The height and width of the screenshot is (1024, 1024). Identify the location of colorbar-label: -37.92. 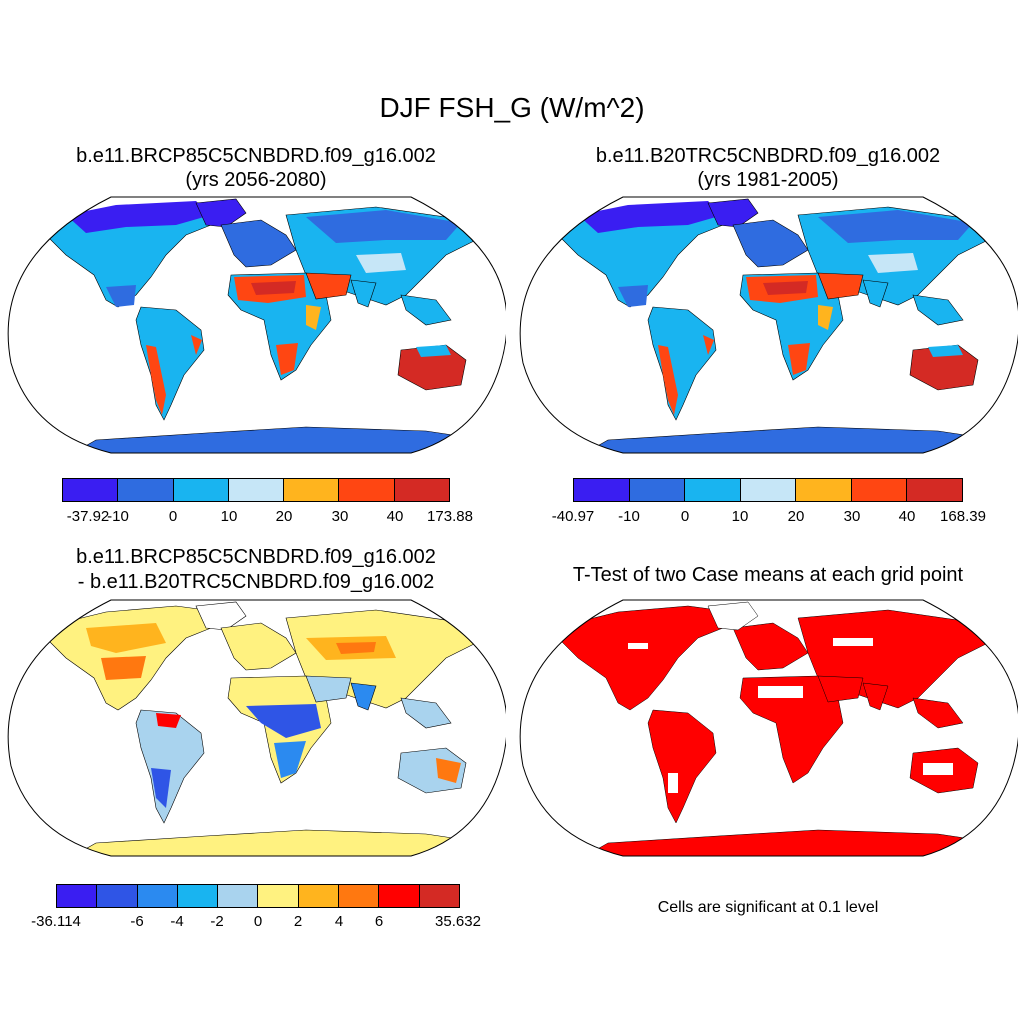
(88, 516).